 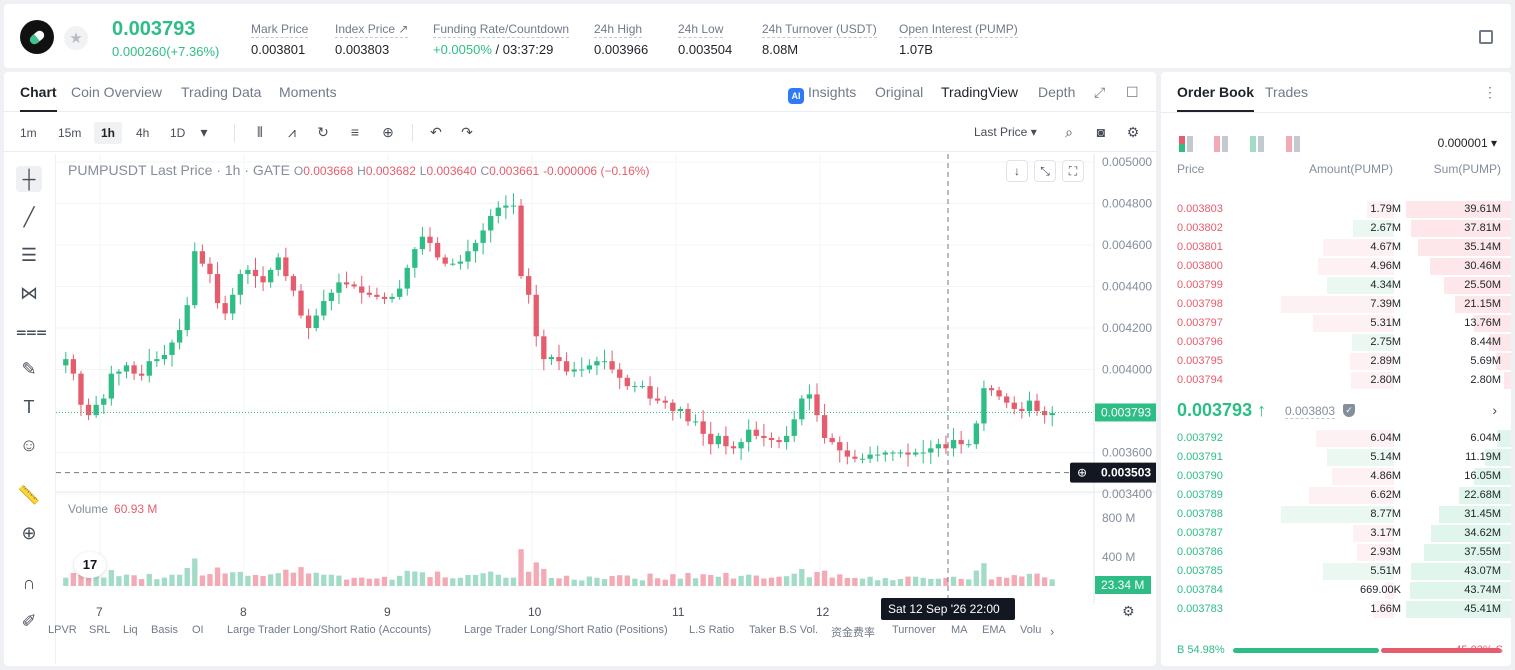 I want to click on timeframe-1h: 1h, so click(x=108, y=133).